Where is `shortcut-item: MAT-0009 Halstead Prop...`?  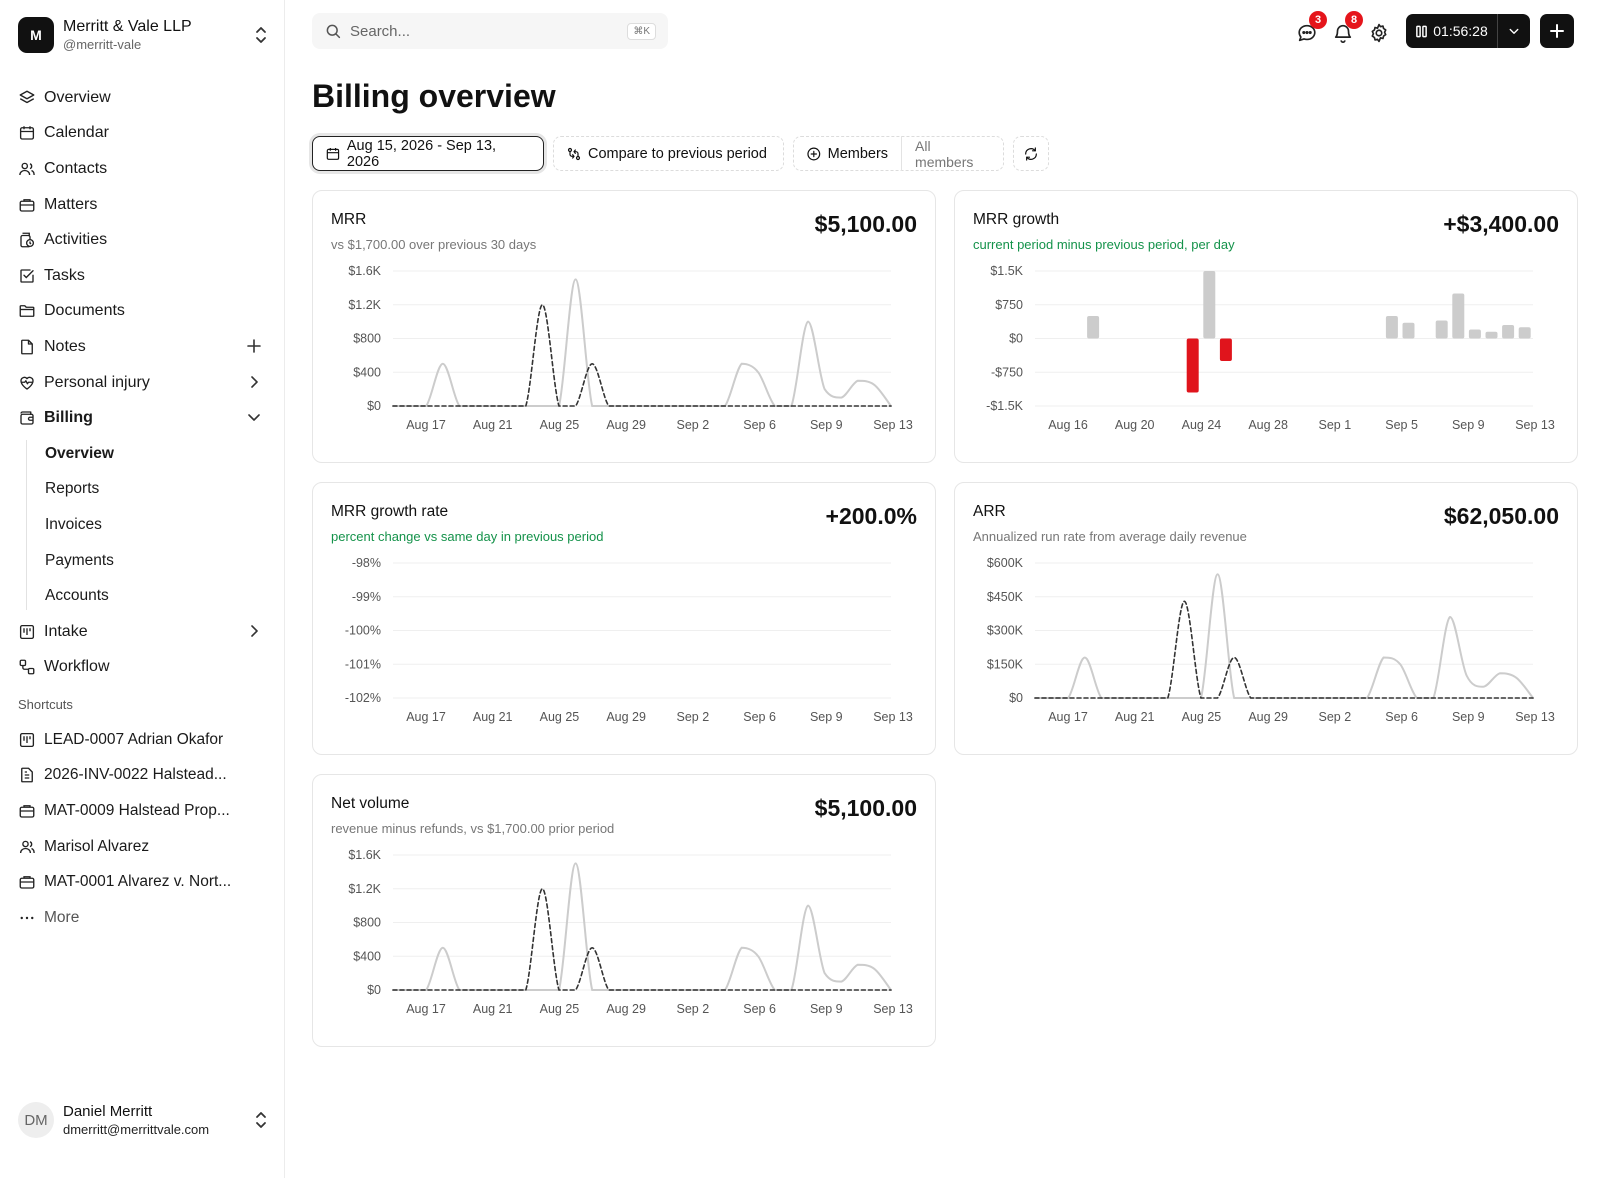
shortcut-item: MAT-0009 Halstead Prop... is located at coordinates (144, 811).